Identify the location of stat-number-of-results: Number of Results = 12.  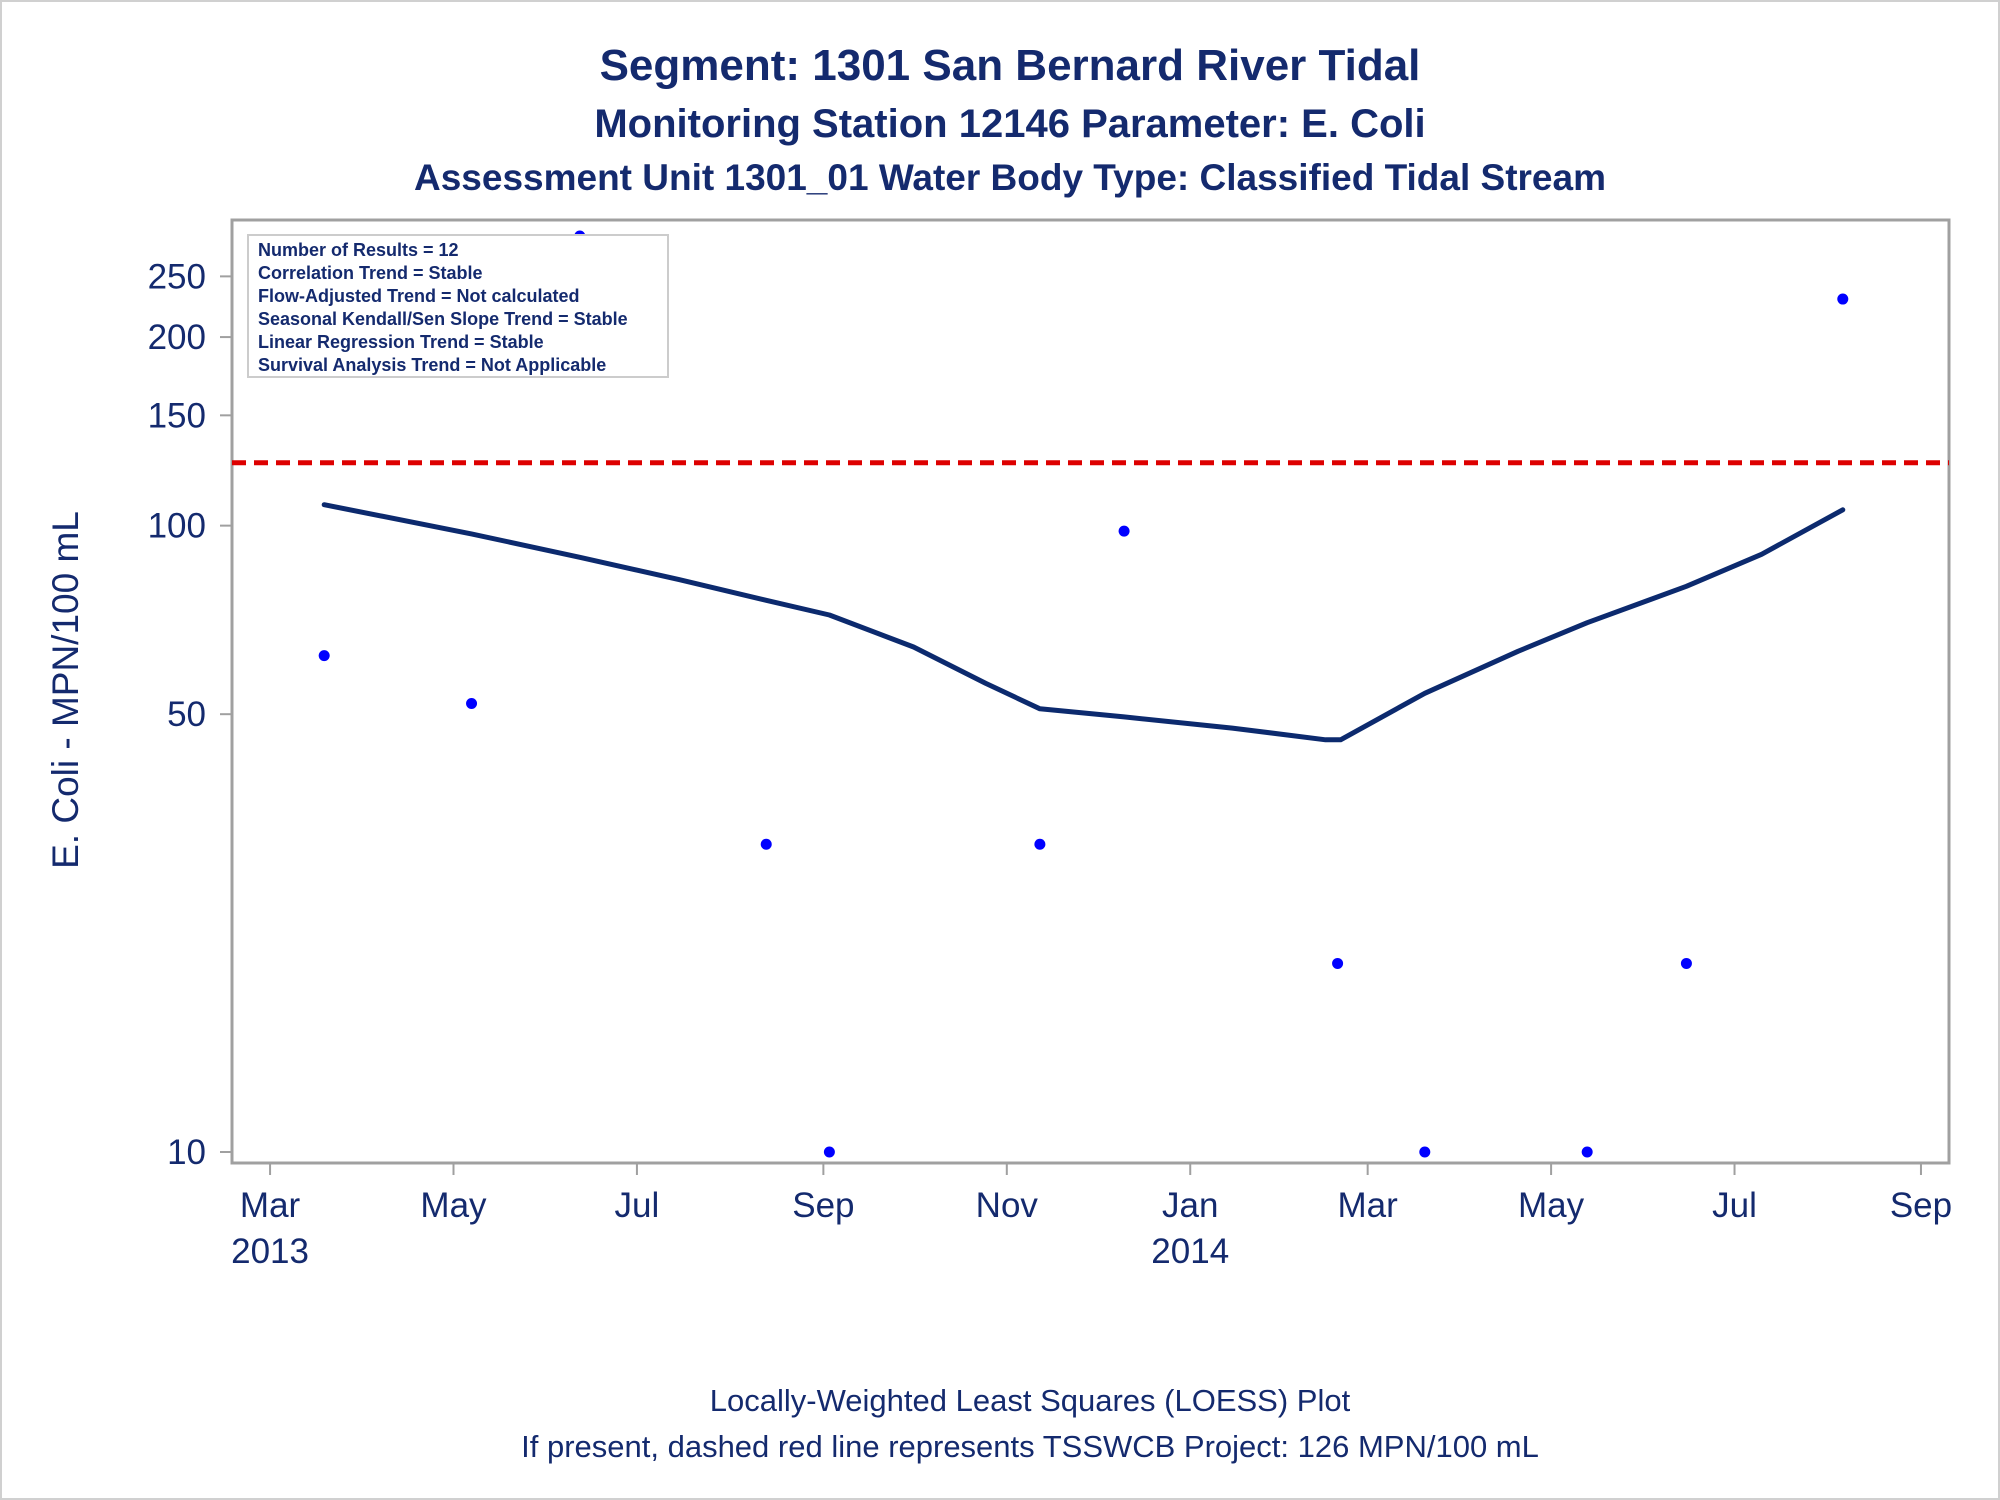
(358, 250).